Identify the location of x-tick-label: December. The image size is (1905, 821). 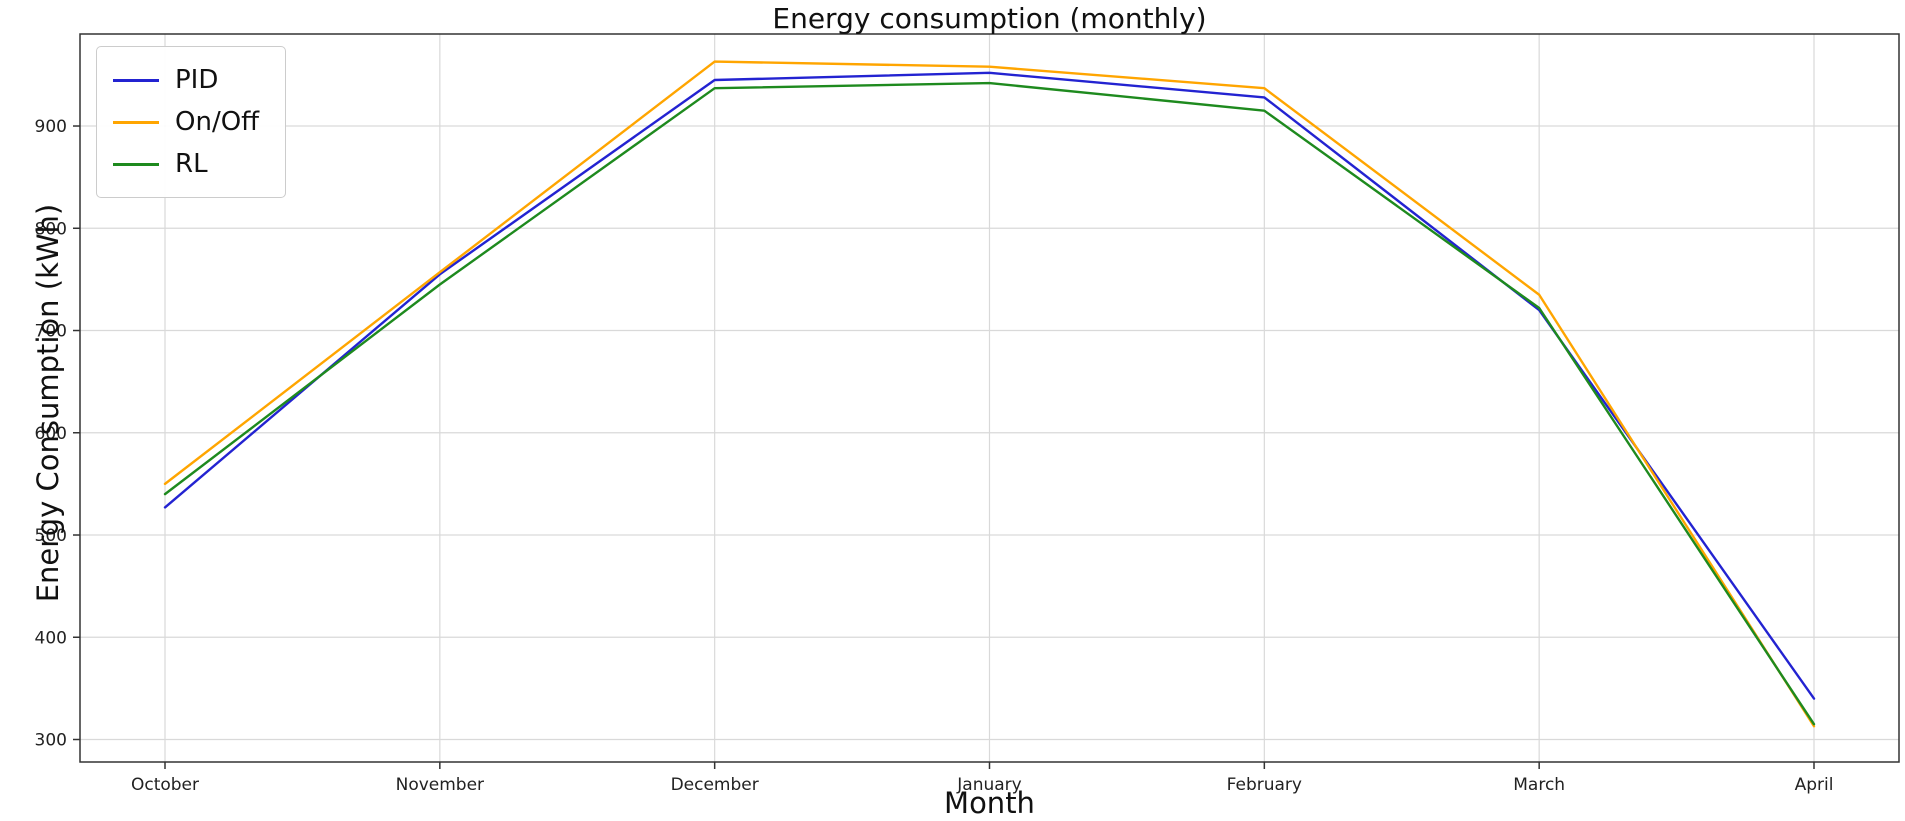
(715, 785).